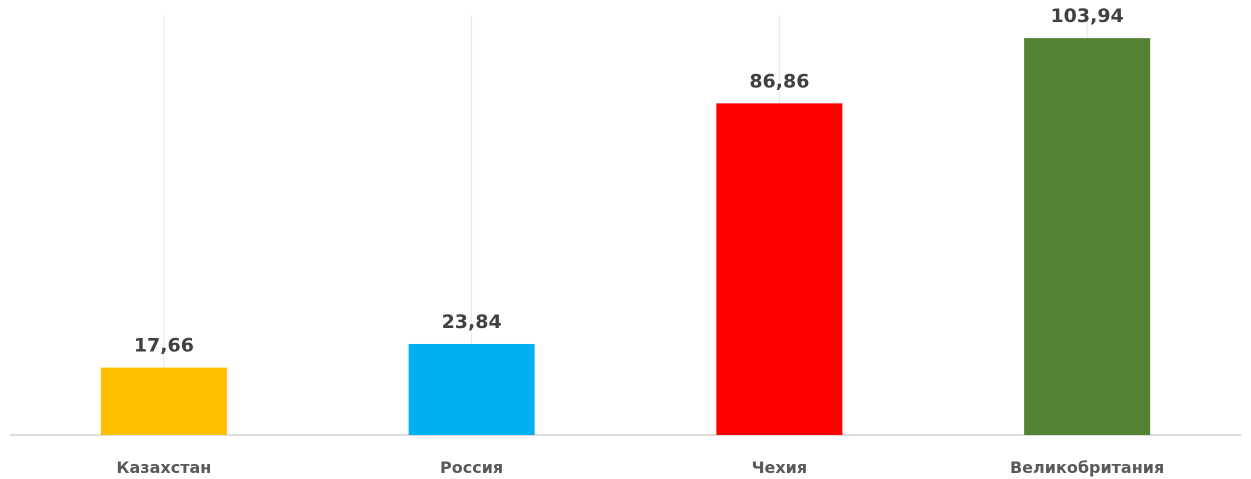  Describe the element at coordinates (472, 322) in the screenshot. I see `value-label-1: 23,84` at that location.